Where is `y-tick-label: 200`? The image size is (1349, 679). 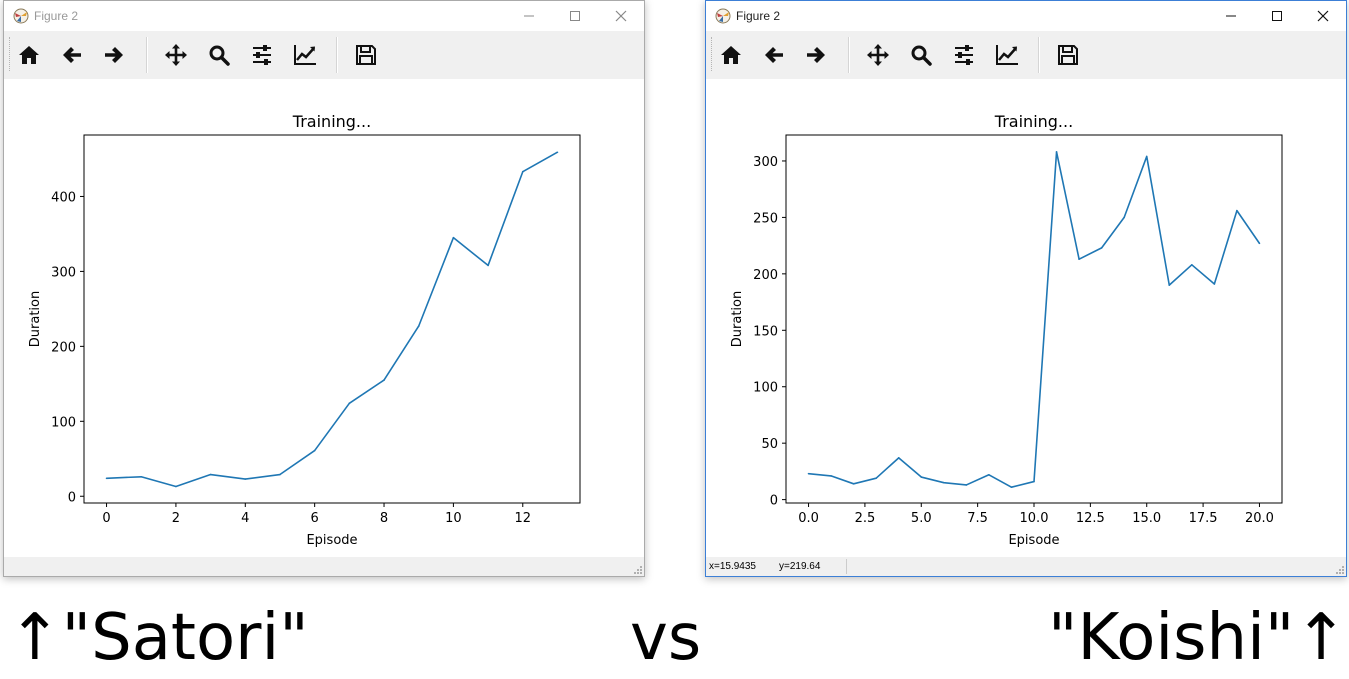
y-tick-label: 200 is located at coordinates (63, 347).